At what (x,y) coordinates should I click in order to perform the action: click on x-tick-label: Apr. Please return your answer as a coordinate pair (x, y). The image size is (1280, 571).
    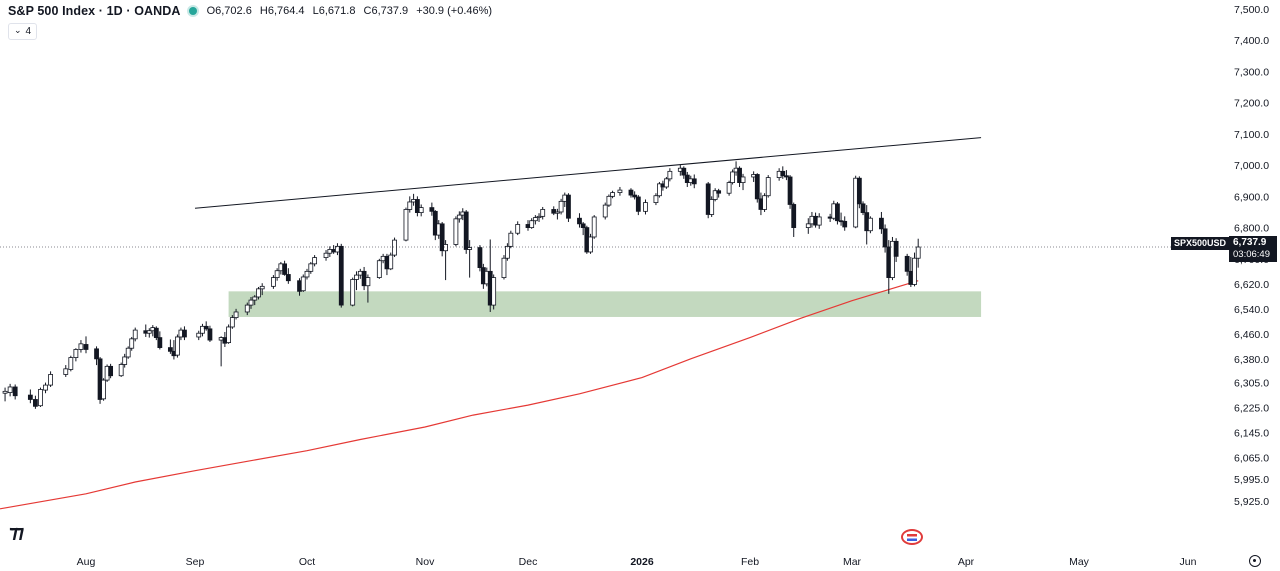
    Looking at the image, I should click on (966, 562).